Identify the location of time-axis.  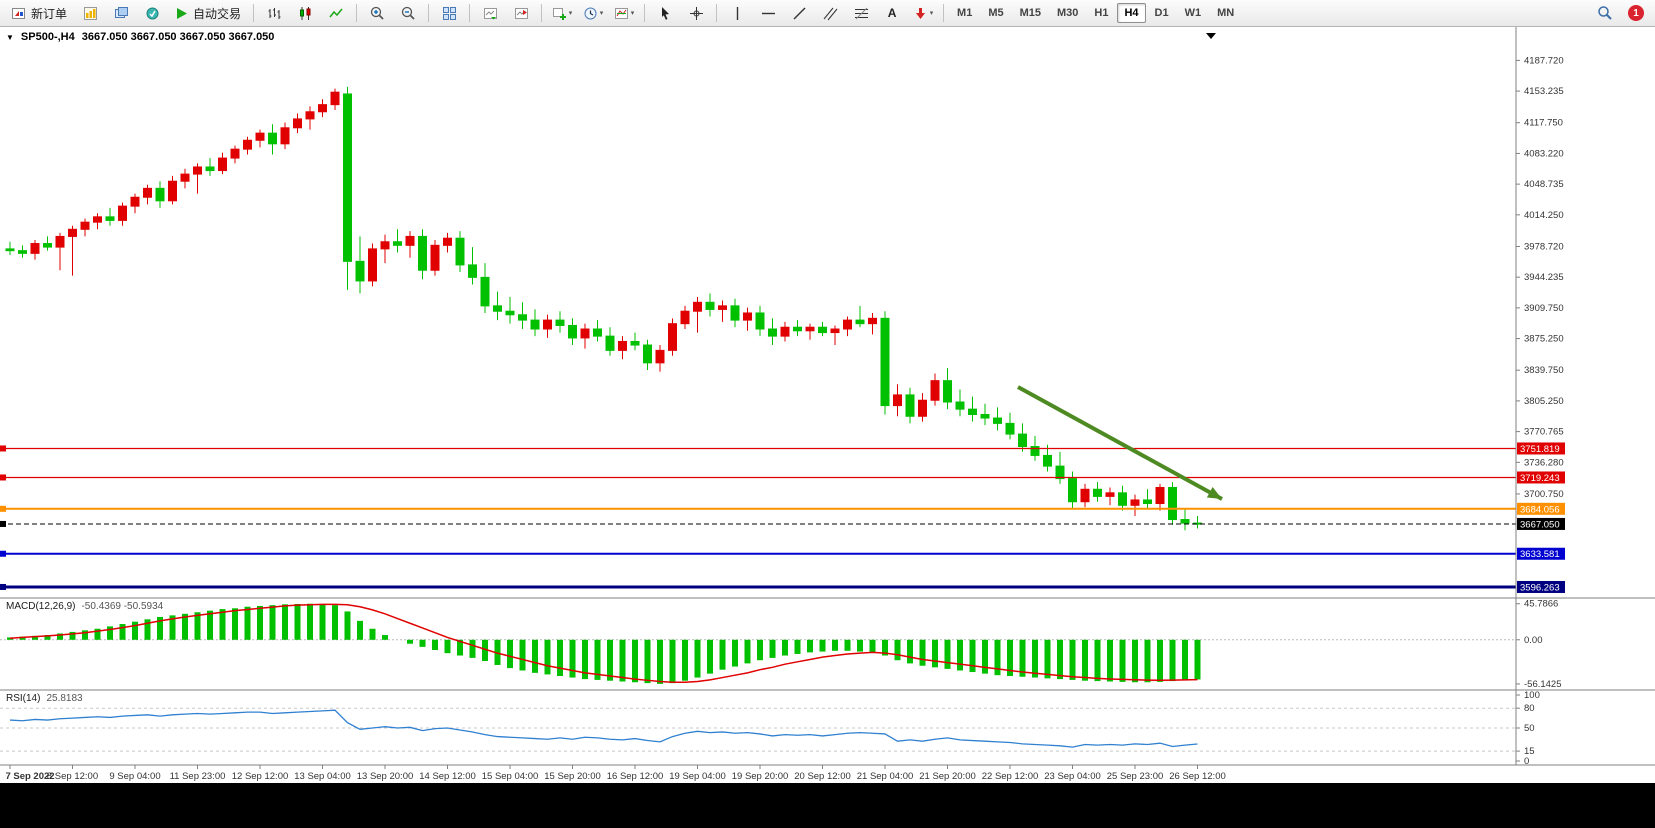
(603, 767).